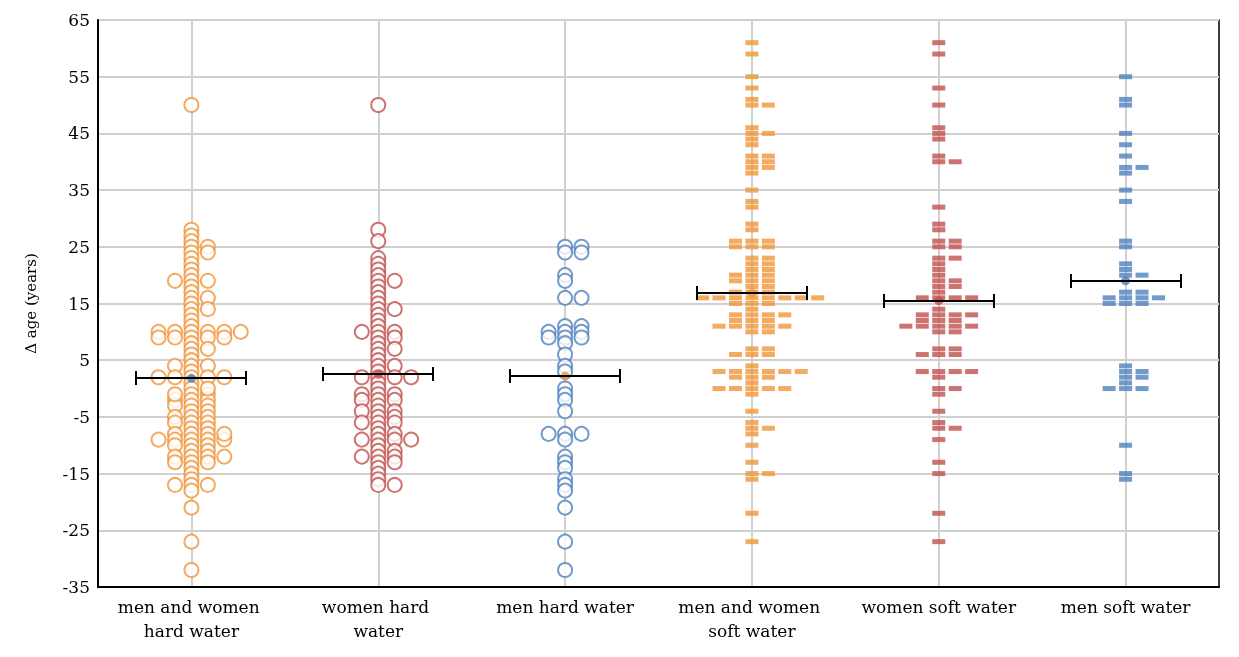  Describe the element at coordinates (76, 587) in the screenshot. I see `y-tick-label: -35` at that location.